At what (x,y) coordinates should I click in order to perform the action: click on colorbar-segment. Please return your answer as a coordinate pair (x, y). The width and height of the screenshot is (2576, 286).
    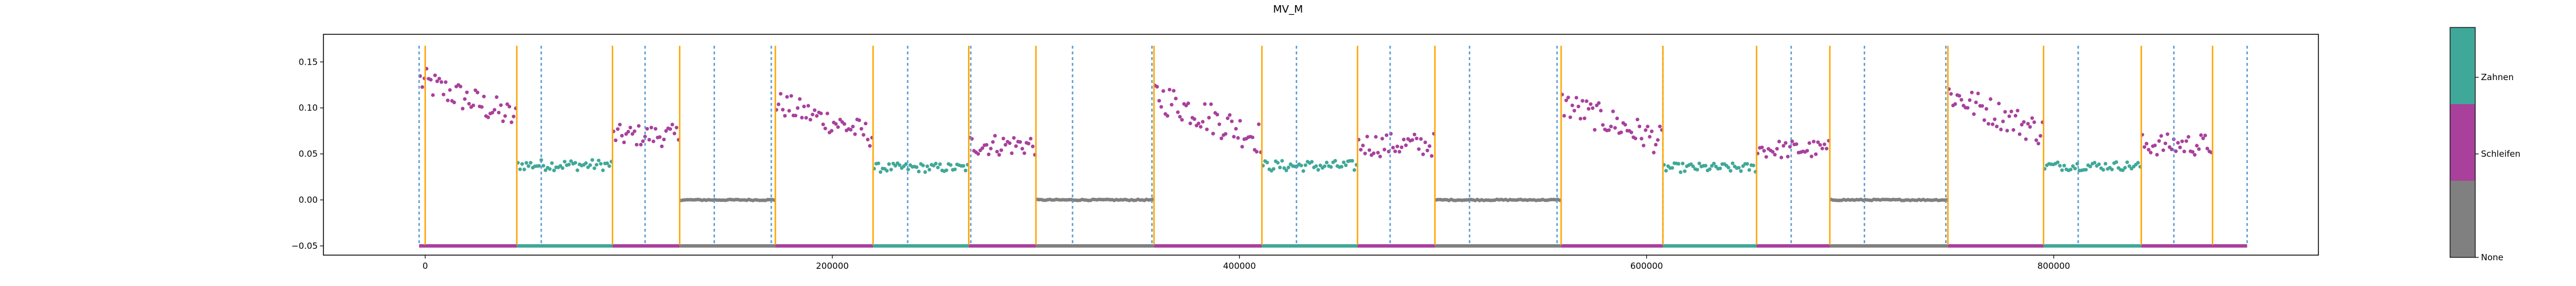
    Looking at the image, I should click on (2462, 219).